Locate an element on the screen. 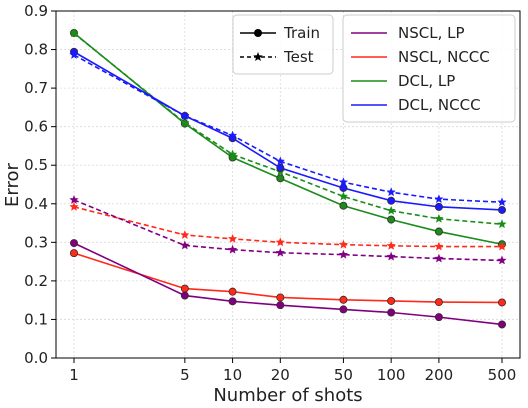  legend-label: DCL, NCCC is located at coordinates (439, 105).